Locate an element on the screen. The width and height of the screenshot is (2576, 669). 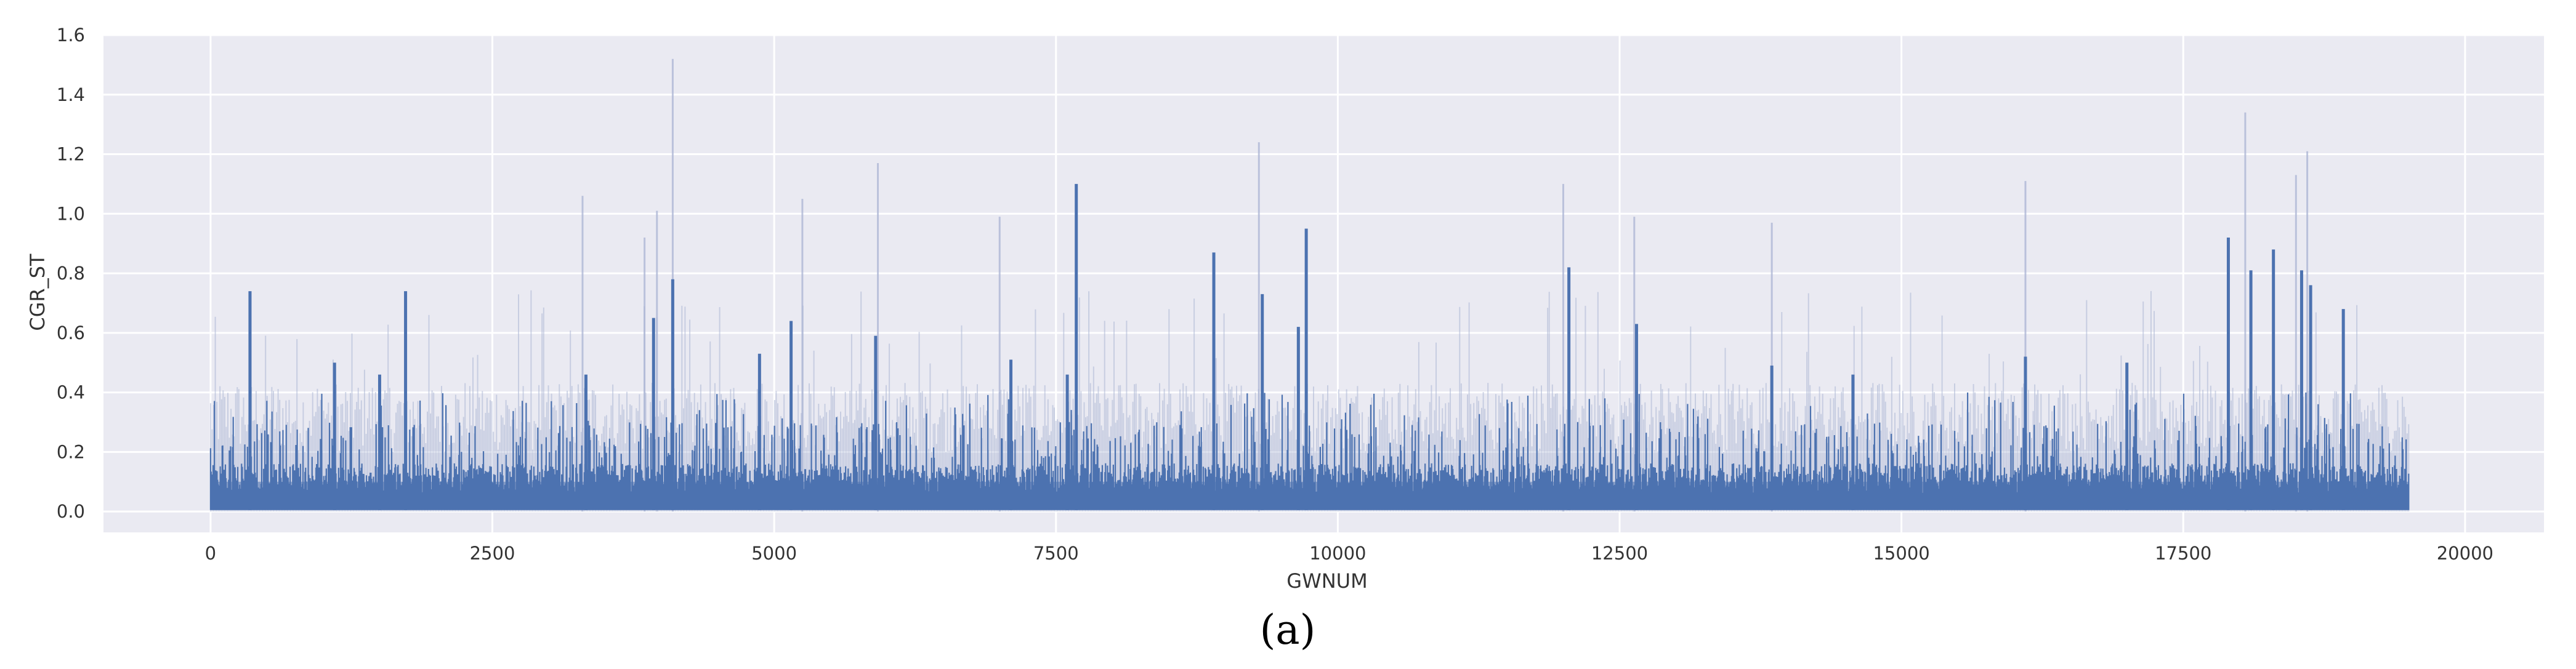
x-tick-label: 7500 is located at coordinates (1056, 553).